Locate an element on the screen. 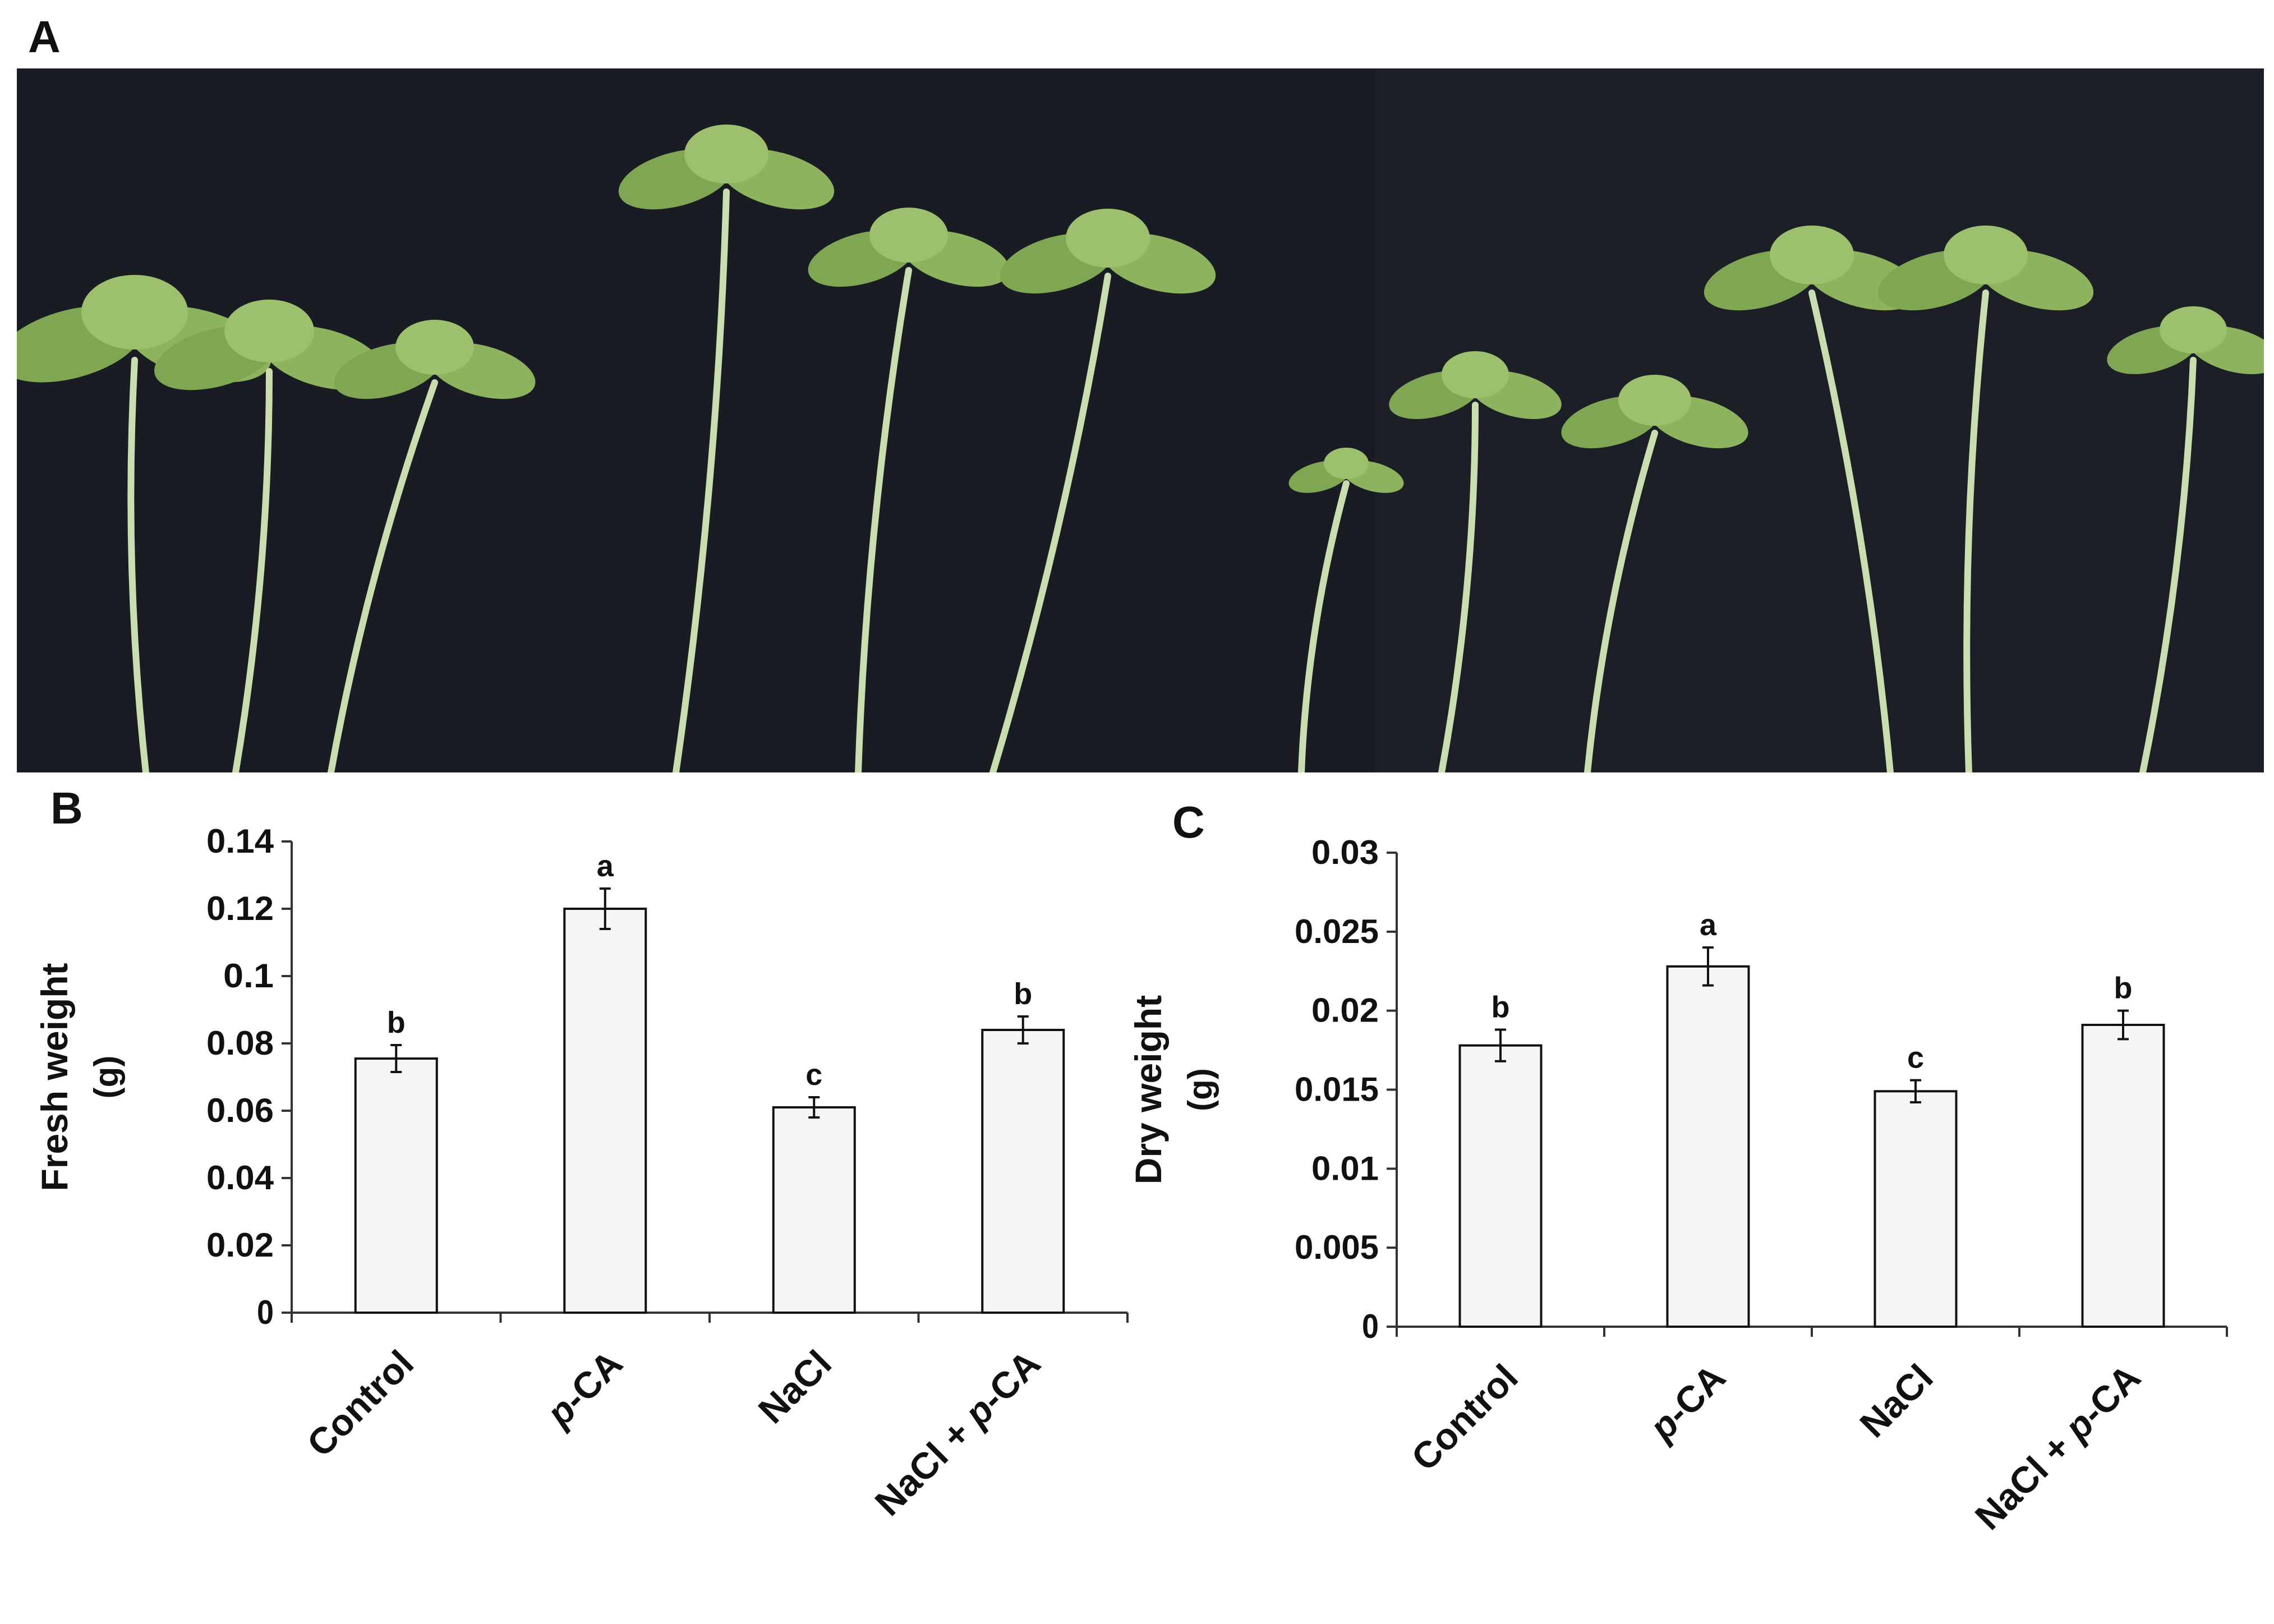 This screenshot has height=1624, width=2274. panel-b-label: B is located at coordinates (66, 808).